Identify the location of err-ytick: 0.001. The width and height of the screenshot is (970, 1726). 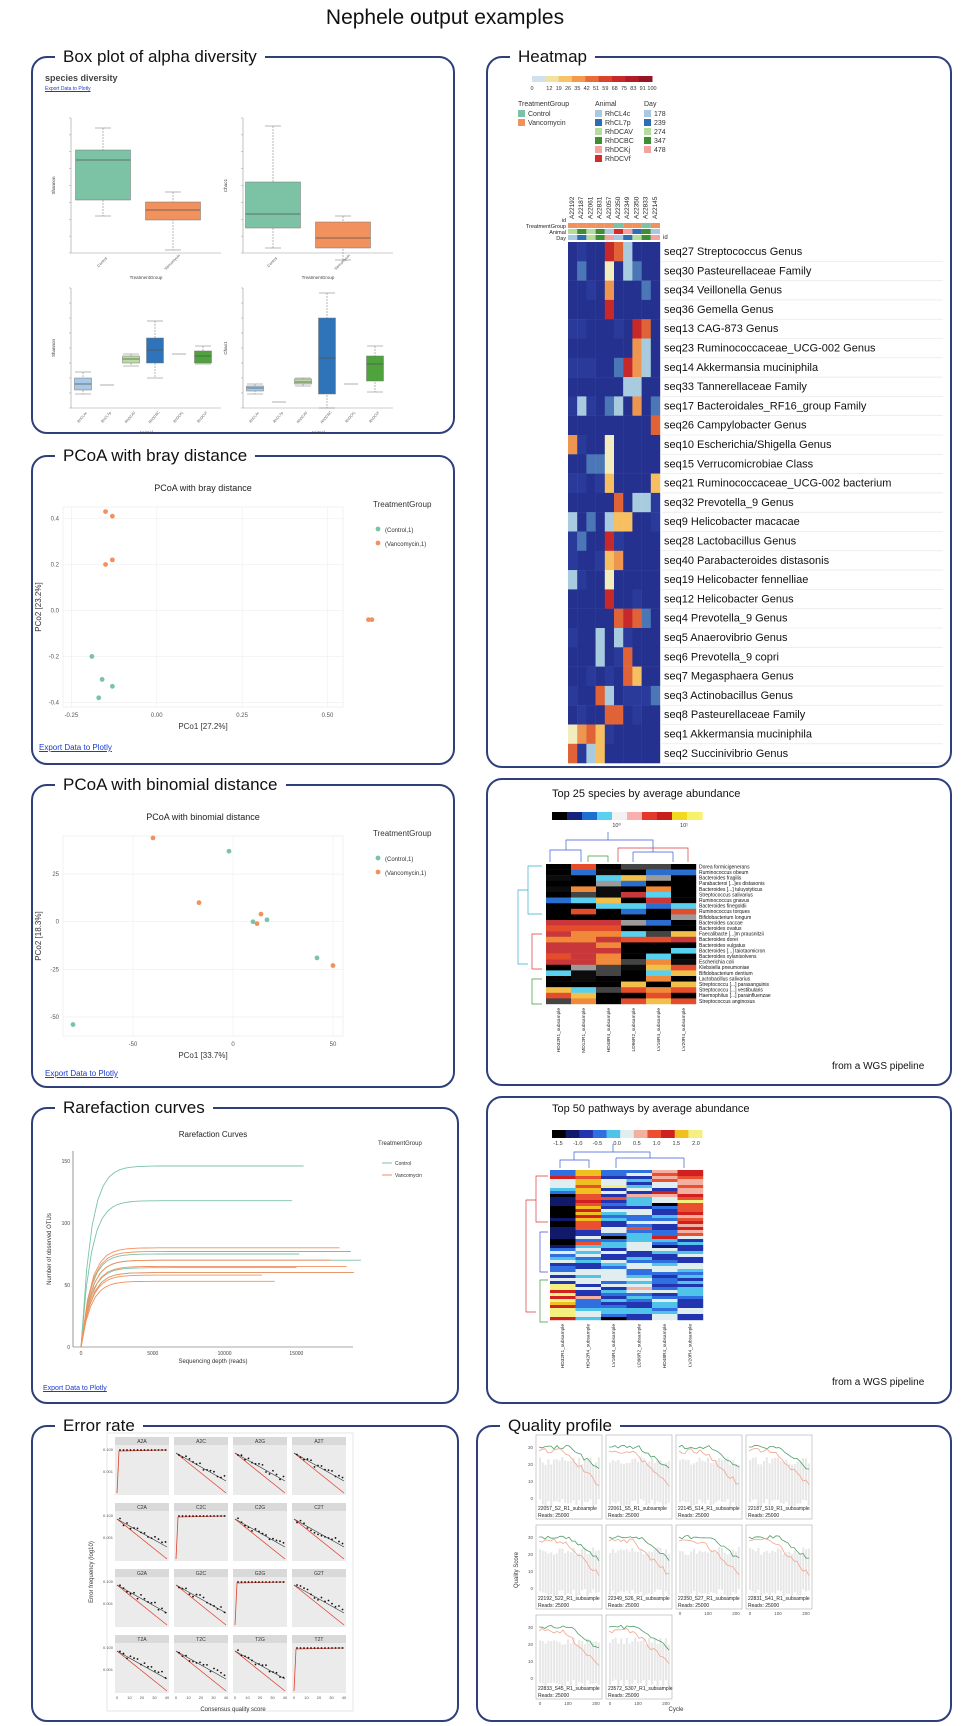
(108, 1537).